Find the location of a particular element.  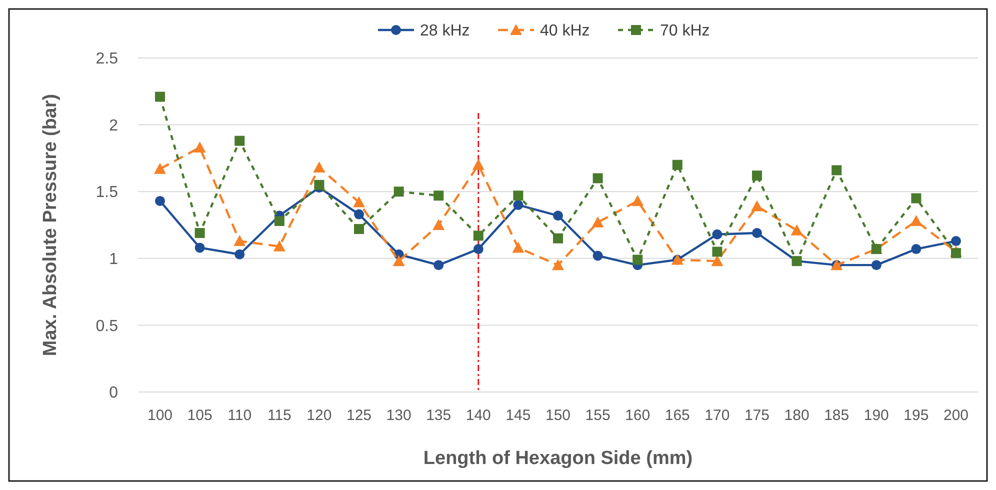

x-tick-label: 160 is located at coordinates (637, 415).